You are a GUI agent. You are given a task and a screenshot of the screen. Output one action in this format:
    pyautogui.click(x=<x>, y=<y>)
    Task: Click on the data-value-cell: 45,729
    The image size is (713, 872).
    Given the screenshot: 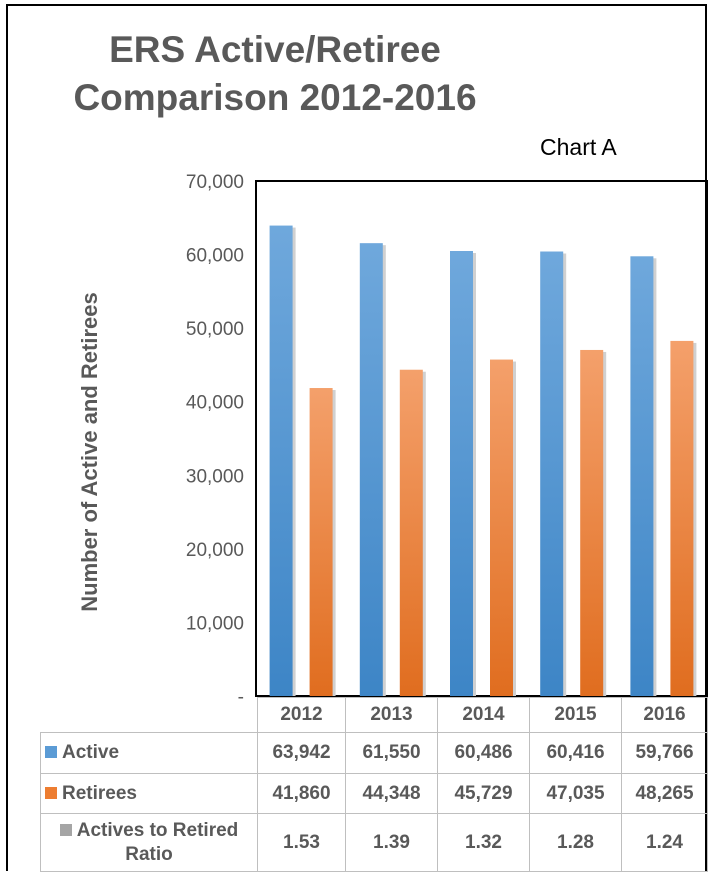 What is the action you would take?
    pyautogui.click(x=483, y=793)
    